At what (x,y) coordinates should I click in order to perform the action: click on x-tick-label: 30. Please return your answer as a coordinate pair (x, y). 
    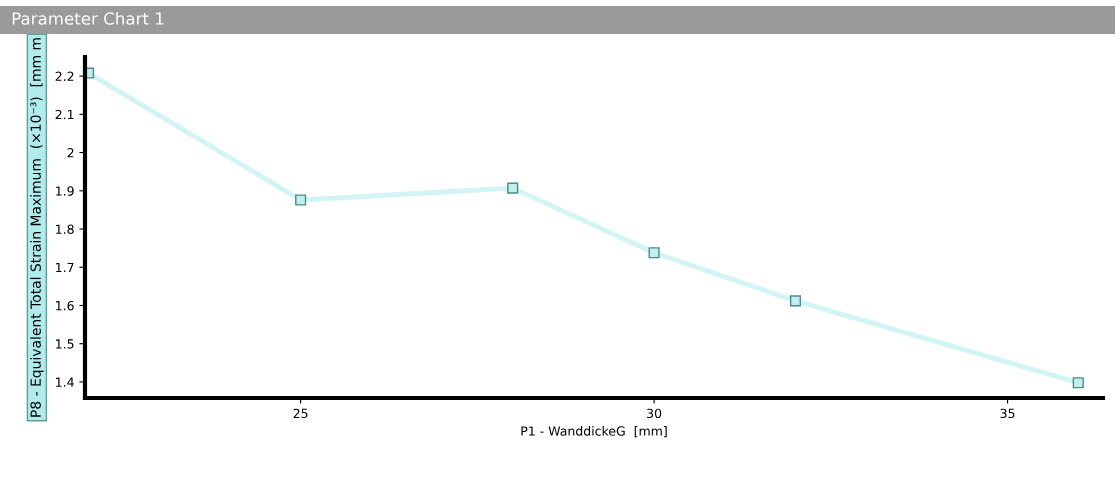
    Looking at the image, I should click on (654, 413).